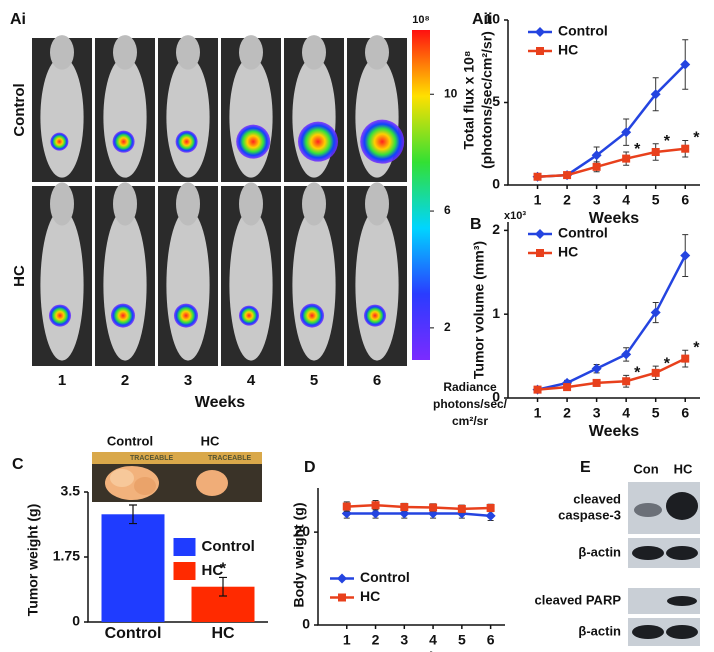 This screenshot has height=652, width=714. What do you see at coordinates (515, 216) in the screenshot?
I see `y-multiplier: x10³` at bounding box center [515, 216].